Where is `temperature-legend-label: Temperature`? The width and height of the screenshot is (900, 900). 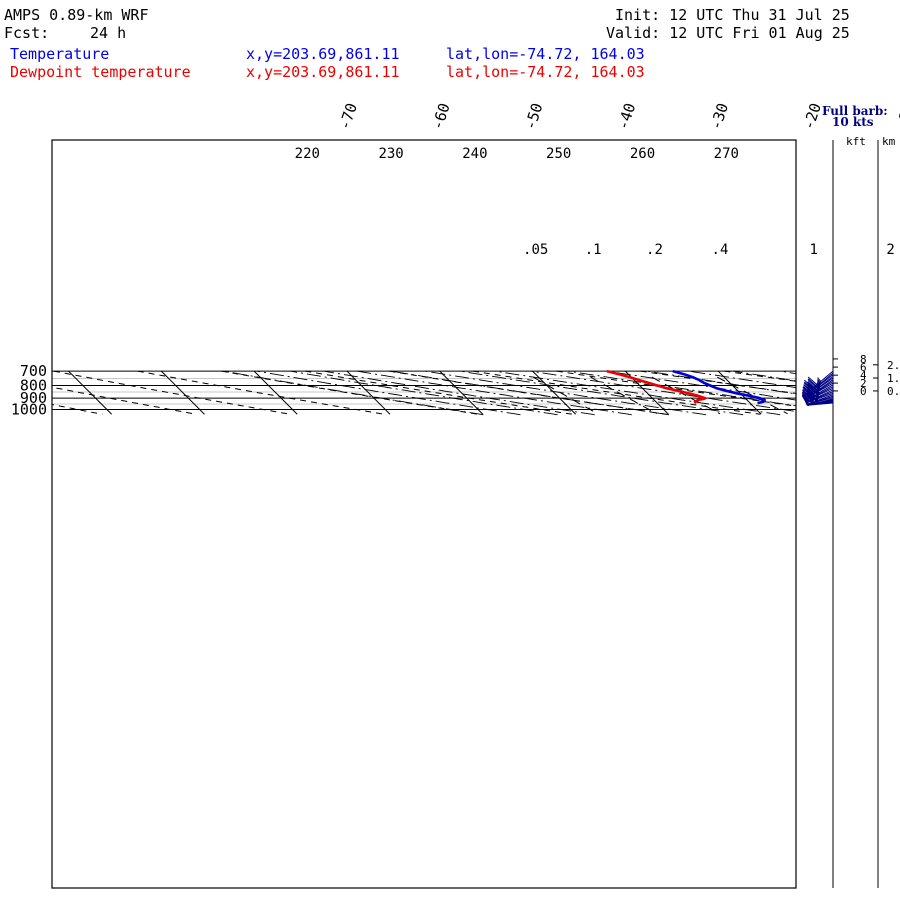
temperature-legend-label: Temperature is located at coordinates (60, 54).